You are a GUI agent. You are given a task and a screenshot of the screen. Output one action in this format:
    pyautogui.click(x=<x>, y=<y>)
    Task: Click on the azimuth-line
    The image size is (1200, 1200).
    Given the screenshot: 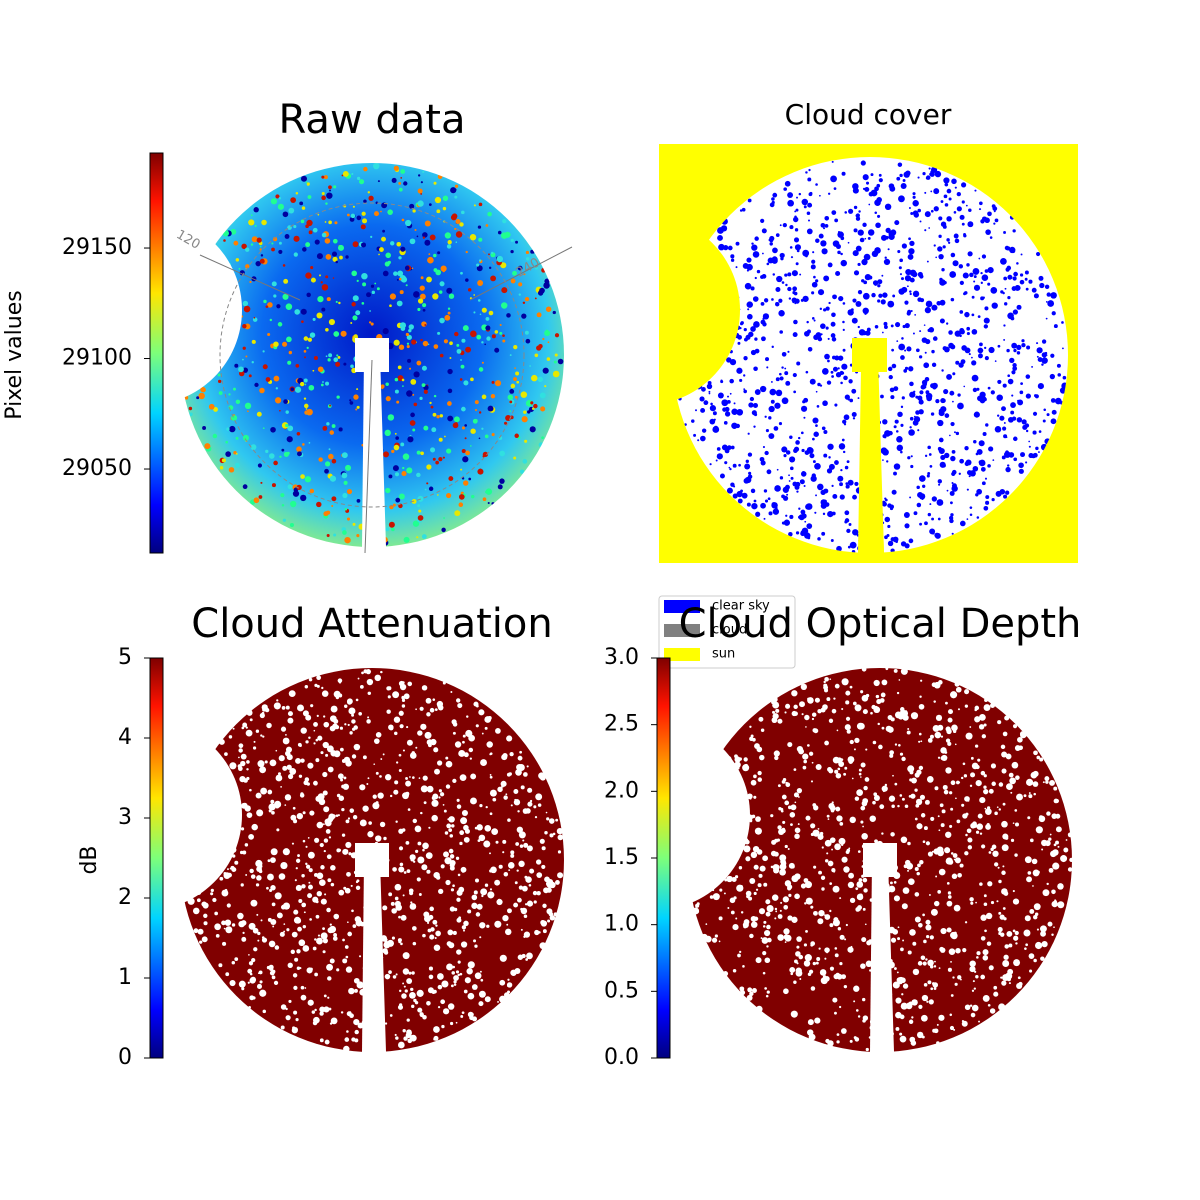 What is the action you would take?
    pyautogui.click(x=521, y=273)
    